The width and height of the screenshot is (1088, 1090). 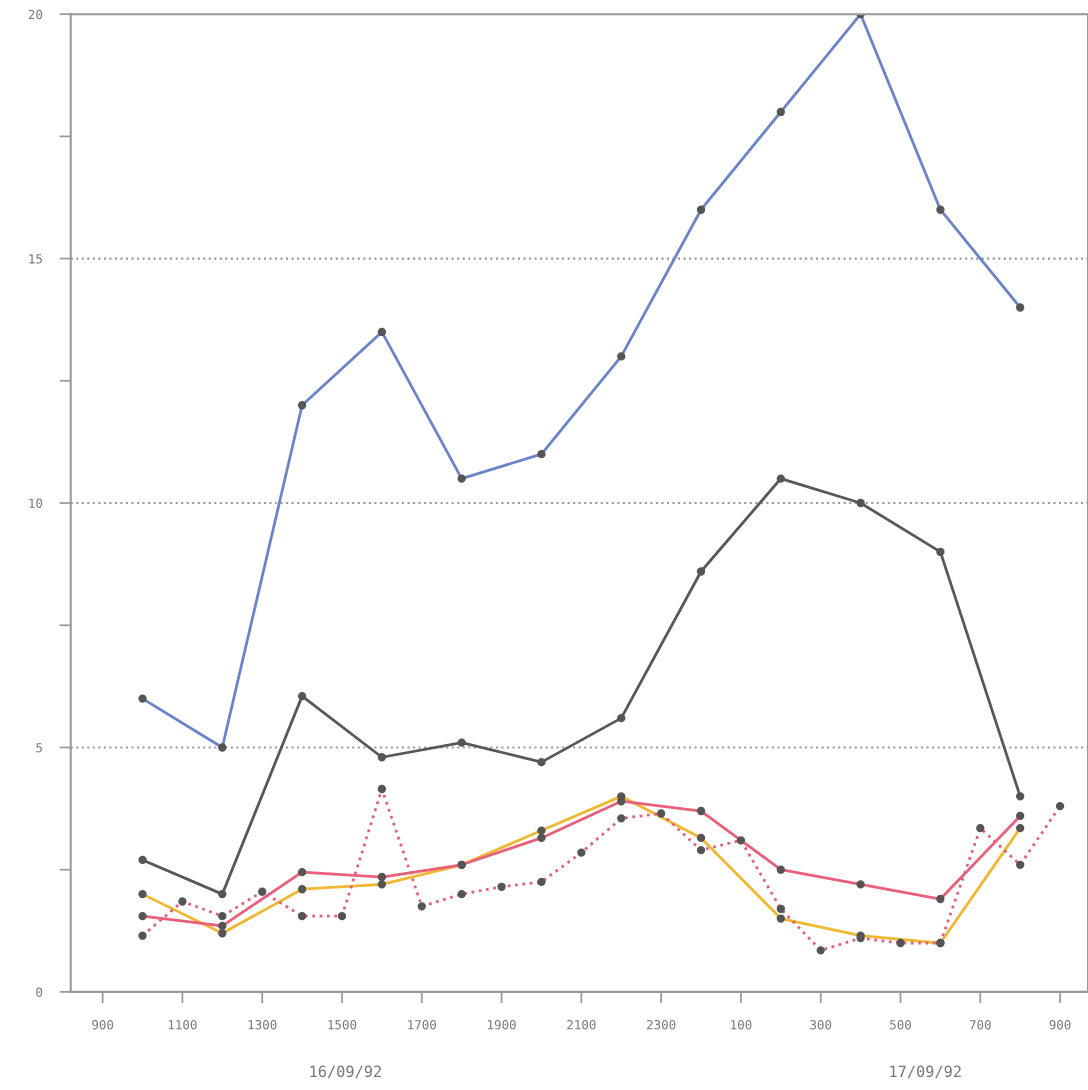 I want to click on x-tick-label: 1700, so click(x=422, y=1024).